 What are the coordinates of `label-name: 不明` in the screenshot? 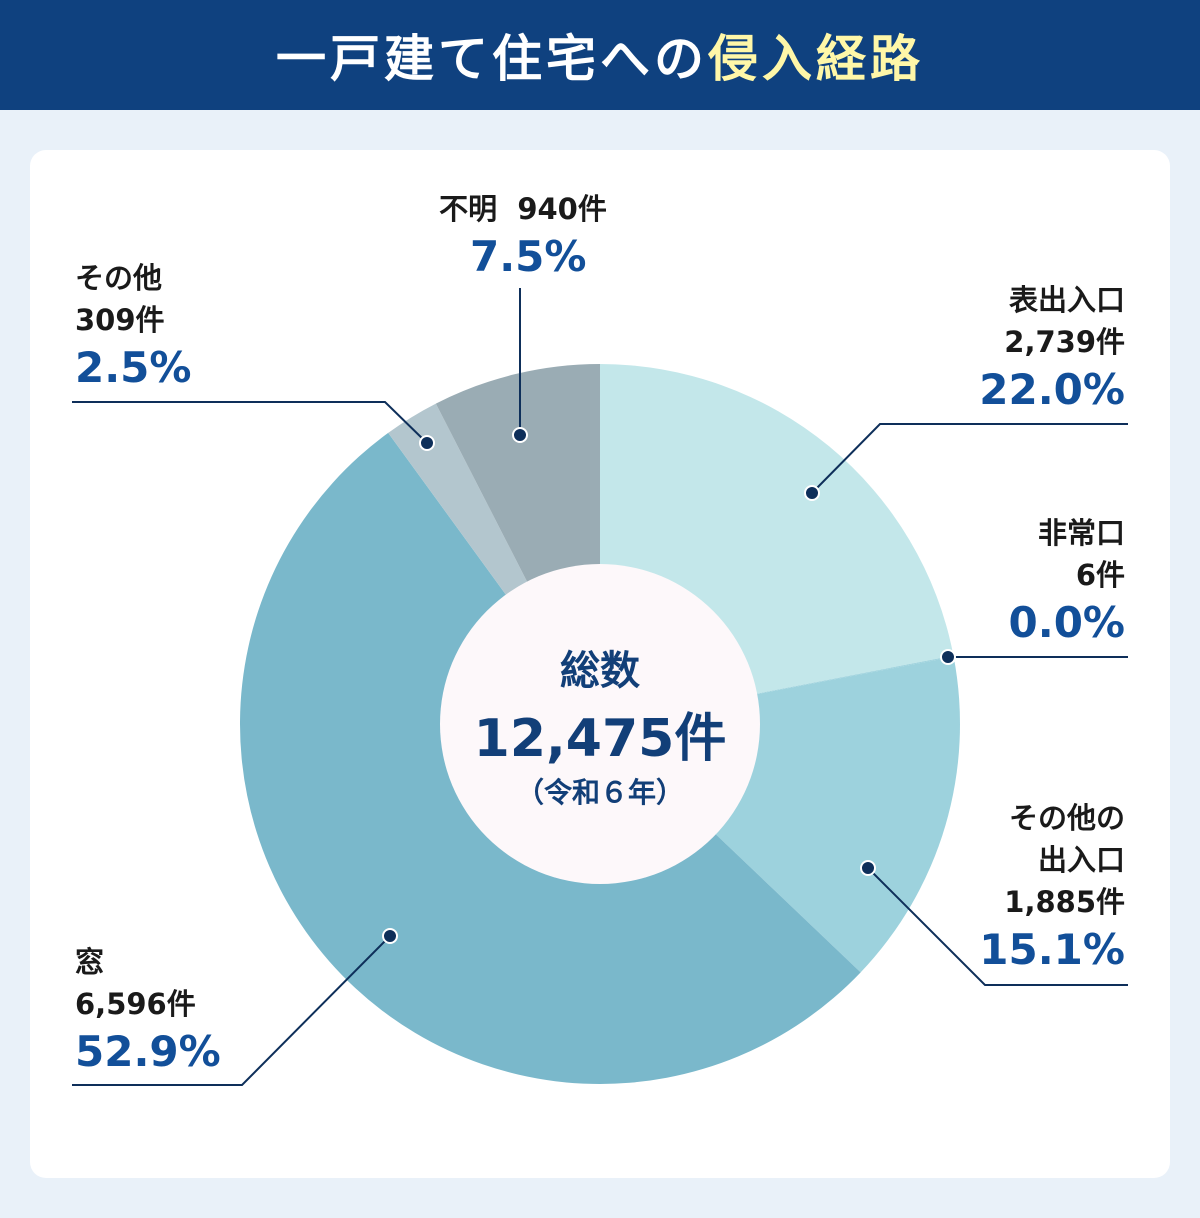 It's located at (468, 209).